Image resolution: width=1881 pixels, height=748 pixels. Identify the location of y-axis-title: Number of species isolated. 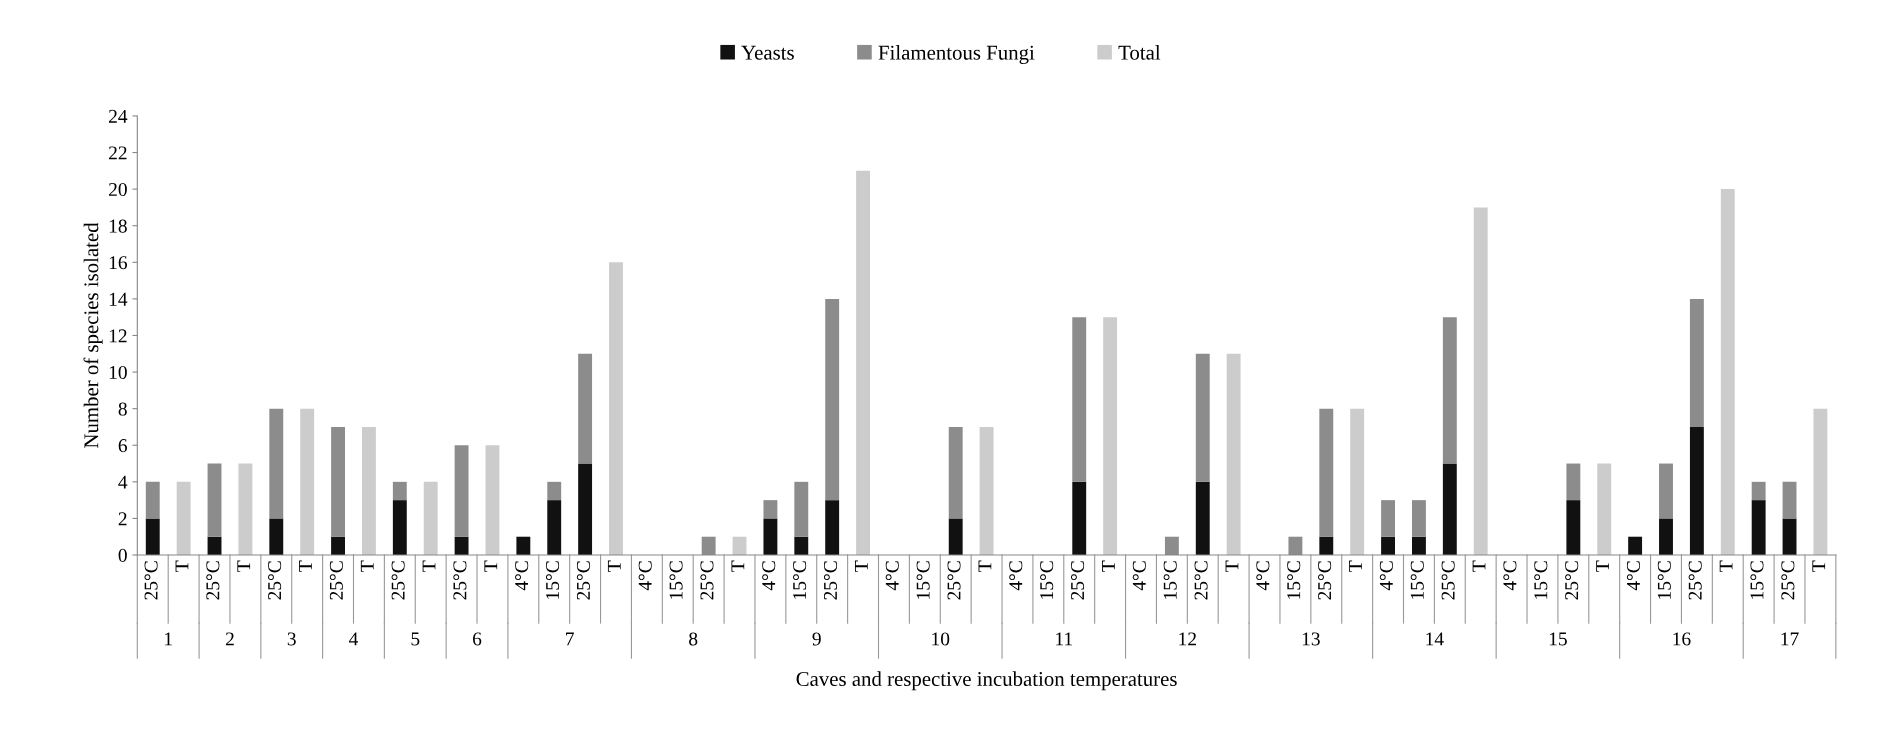
(93, 335).